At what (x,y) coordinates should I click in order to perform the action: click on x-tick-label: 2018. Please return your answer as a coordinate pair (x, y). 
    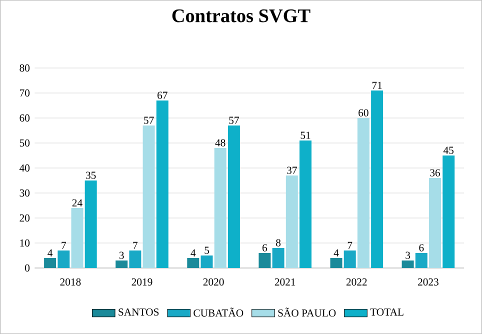
    Looking at the image, I should click on (70, 282).